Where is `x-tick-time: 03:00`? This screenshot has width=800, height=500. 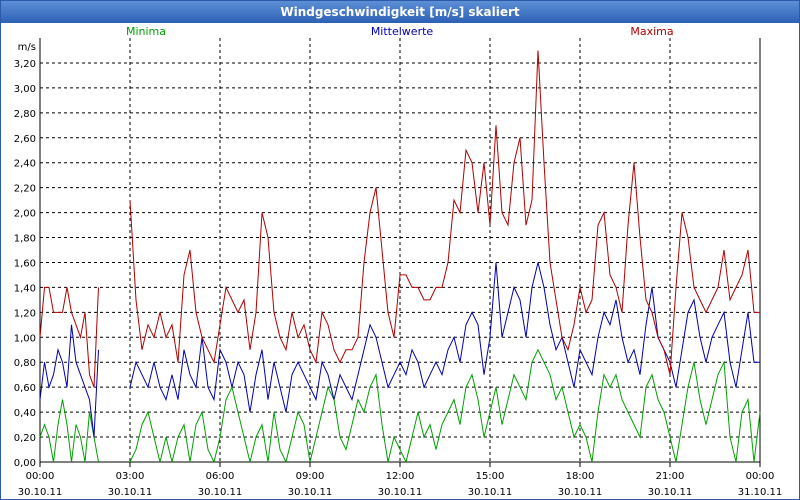
x-tick-time: 03:00 is located at coordinates (130, 476).